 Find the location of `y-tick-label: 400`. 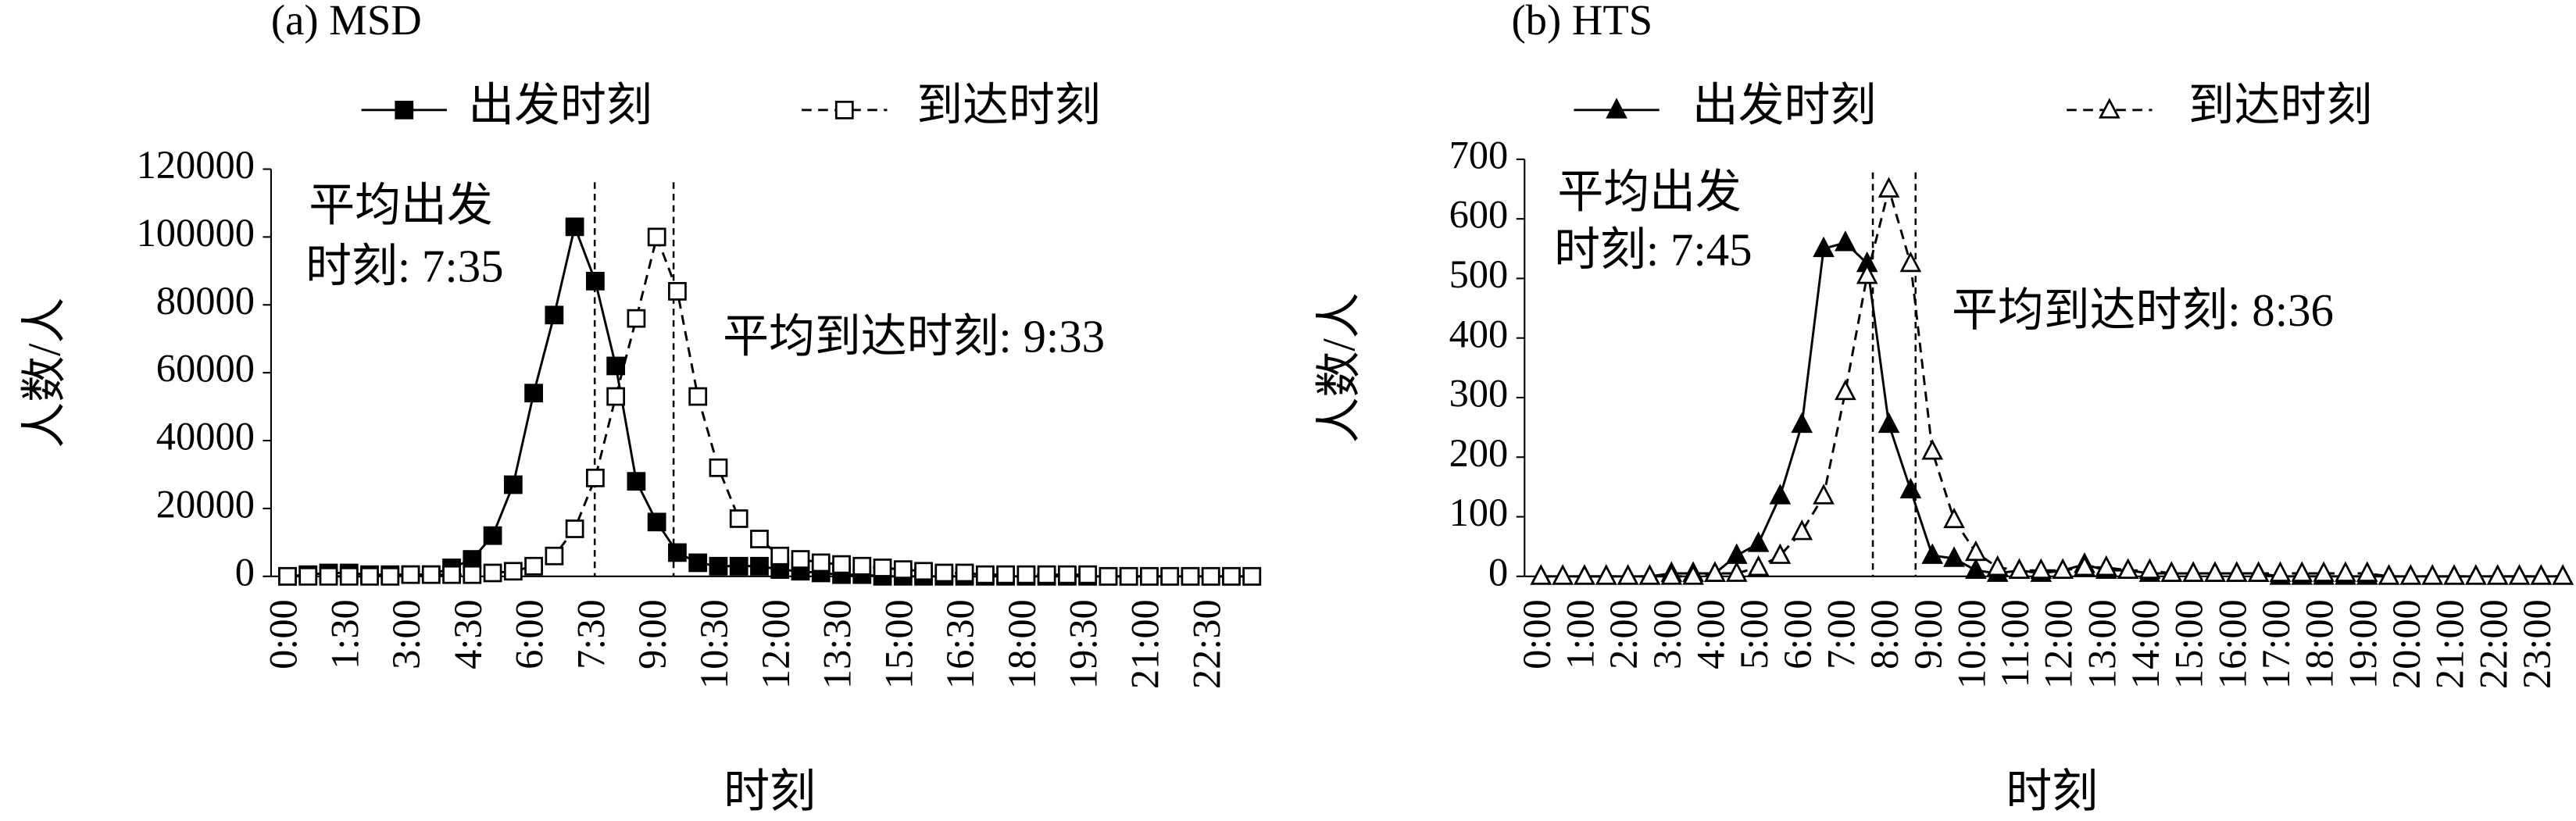

y-tick-label: 400 is located at coordinates (1479, 333).